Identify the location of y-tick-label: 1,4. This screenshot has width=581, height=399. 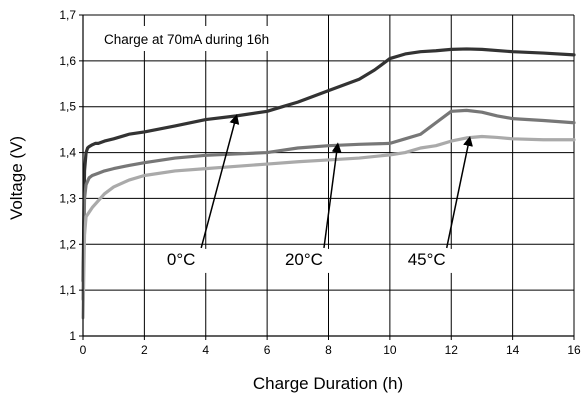
(67, 153).